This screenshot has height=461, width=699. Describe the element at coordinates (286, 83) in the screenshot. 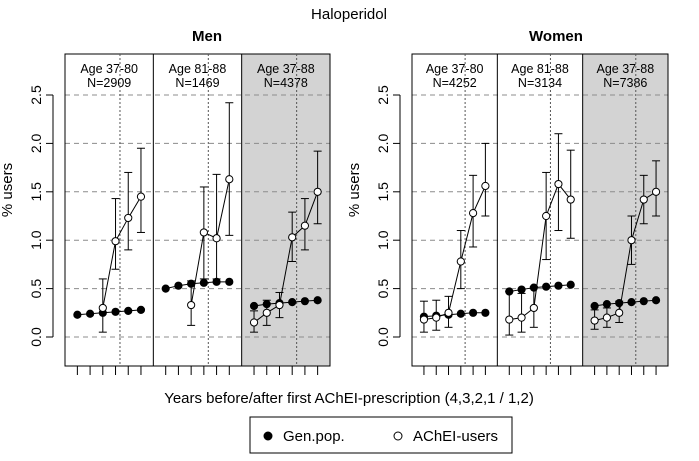

I see `group-n-label: N=4378` at that location.